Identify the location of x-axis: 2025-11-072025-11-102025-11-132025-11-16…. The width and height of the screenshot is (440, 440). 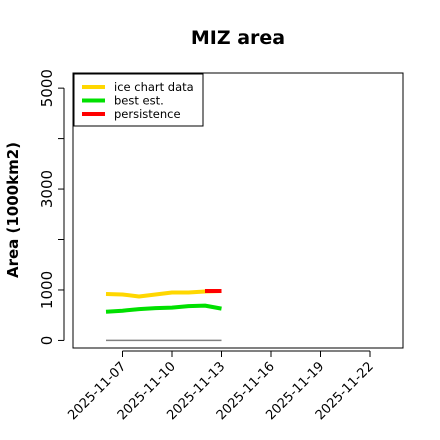
(221, 386).